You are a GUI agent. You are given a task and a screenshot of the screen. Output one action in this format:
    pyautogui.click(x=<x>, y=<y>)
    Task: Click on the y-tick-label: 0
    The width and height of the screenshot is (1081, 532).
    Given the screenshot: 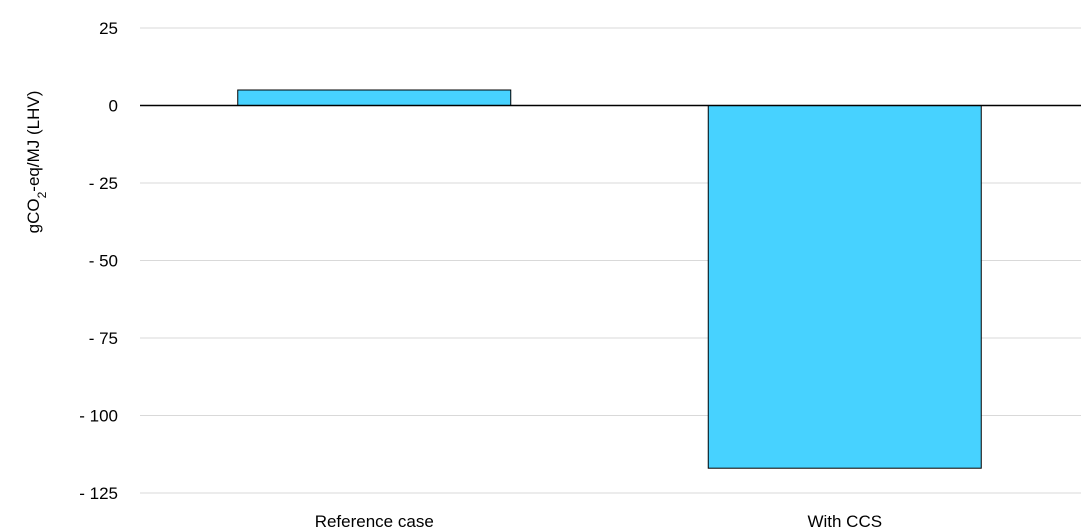 What is the action you would take?
    pyautogui.click(x=113, y=106)
    